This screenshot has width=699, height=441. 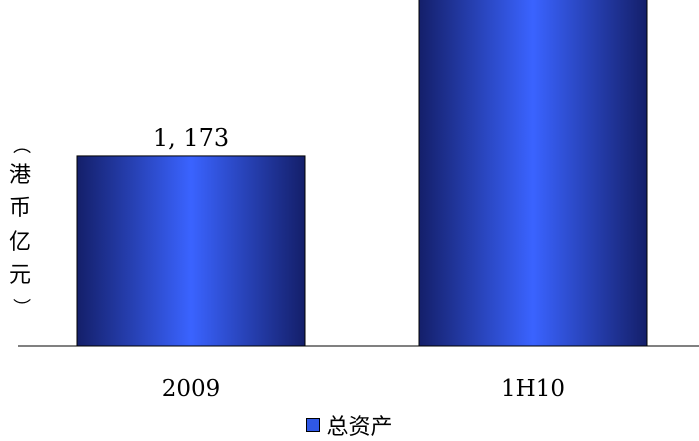 I want to click on legend: 总资产, so click(x=349, y=426).